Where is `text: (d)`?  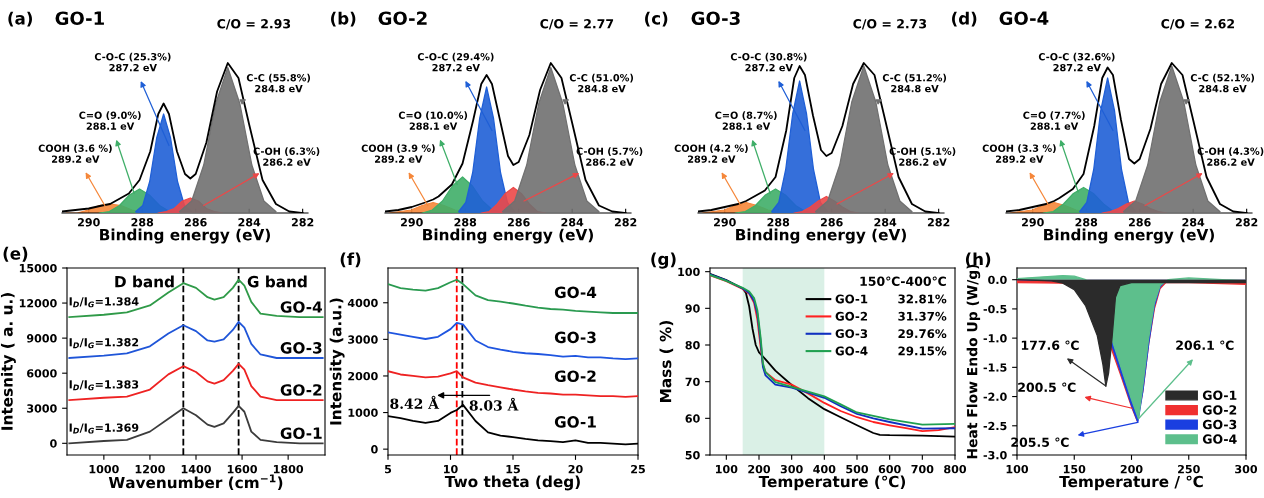 text: (d) is located at coordinates (964, 19).